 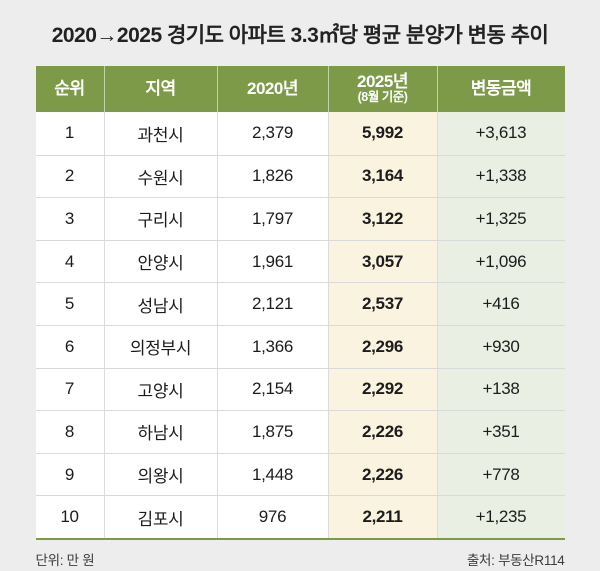 What do you see at coordinates (272, 89) in the screenshot?
I see `header-2020: 2020년` at bounding box center [272, 89].